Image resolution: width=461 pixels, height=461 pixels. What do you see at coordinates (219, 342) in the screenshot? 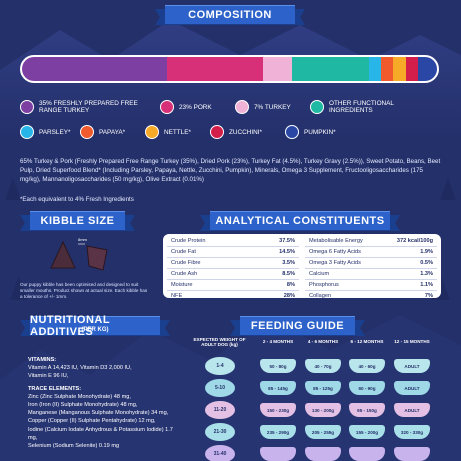
I see `feeding-weight-header: EXPECTED WEIGHT OF ADULT DOG (kg)` at bounding box center [219, 342].